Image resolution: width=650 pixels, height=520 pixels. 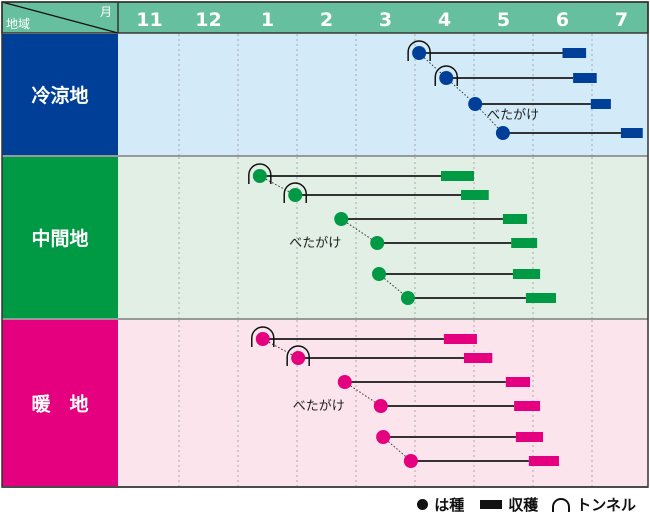 I want to click on month-label: 7, so click(x=621, y=20).